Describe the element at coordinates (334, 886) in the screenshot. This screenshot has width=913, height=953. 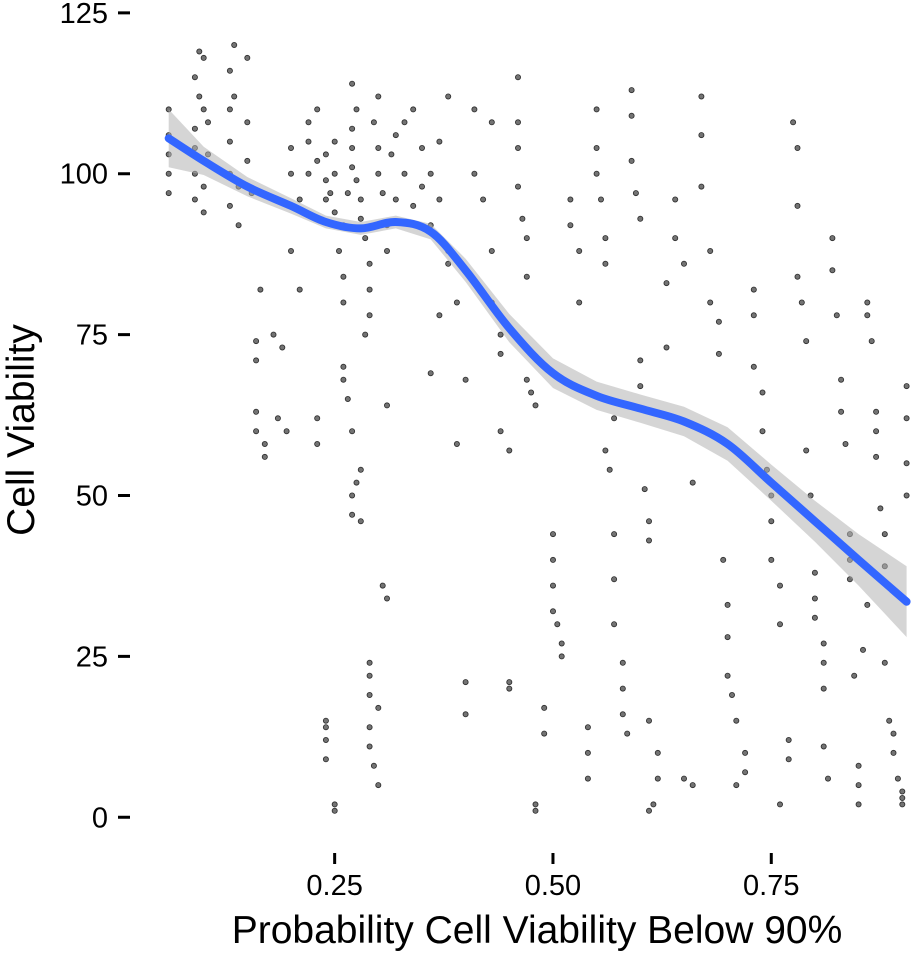
I see `x-tick-label: 0.25` at that location.